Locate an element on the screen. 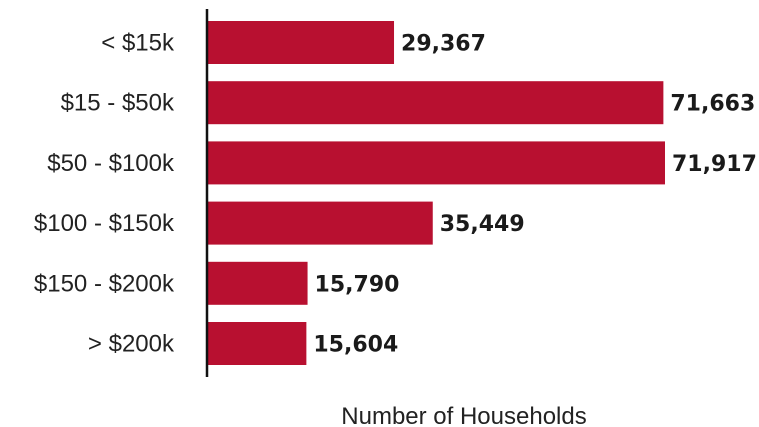  category-label: $150 - $200k is located at coordinates (104, 283).